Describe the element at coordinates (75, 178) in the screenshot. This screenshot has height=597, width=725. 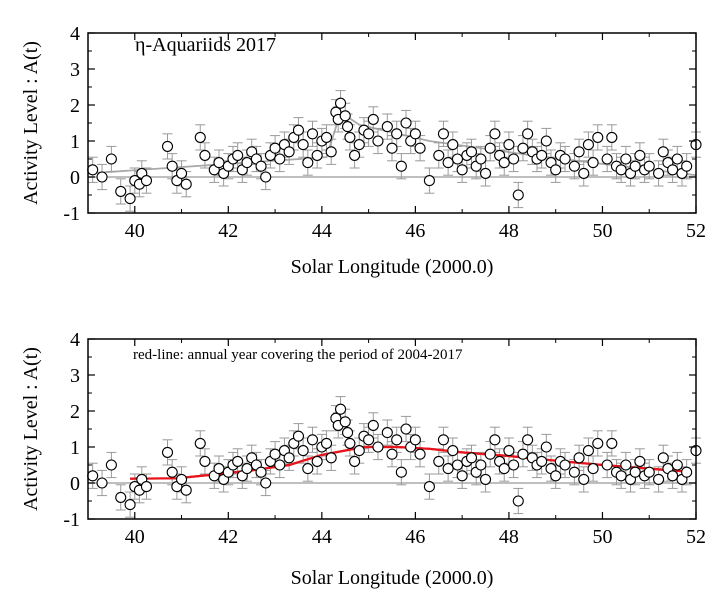
I see `y-tick-label: 0` at that location.